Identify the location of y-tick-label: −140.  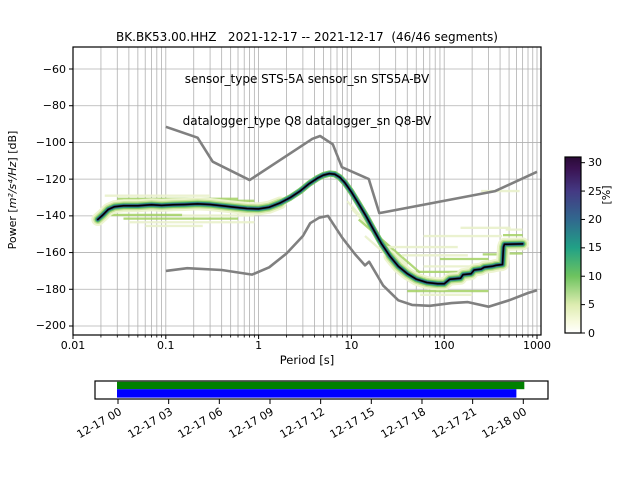
(50, 216).